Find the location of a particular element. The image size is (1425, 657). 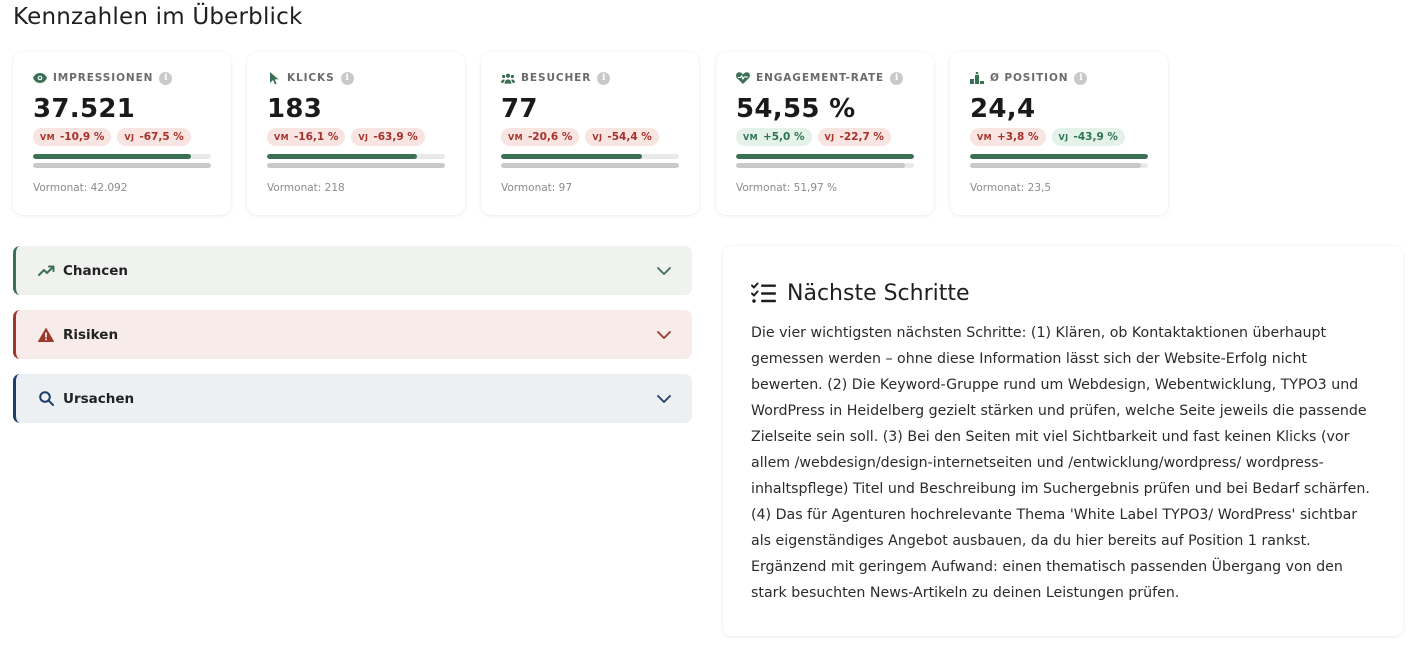

accordion-chancen: Chancen is located at coordinates (352, 270).